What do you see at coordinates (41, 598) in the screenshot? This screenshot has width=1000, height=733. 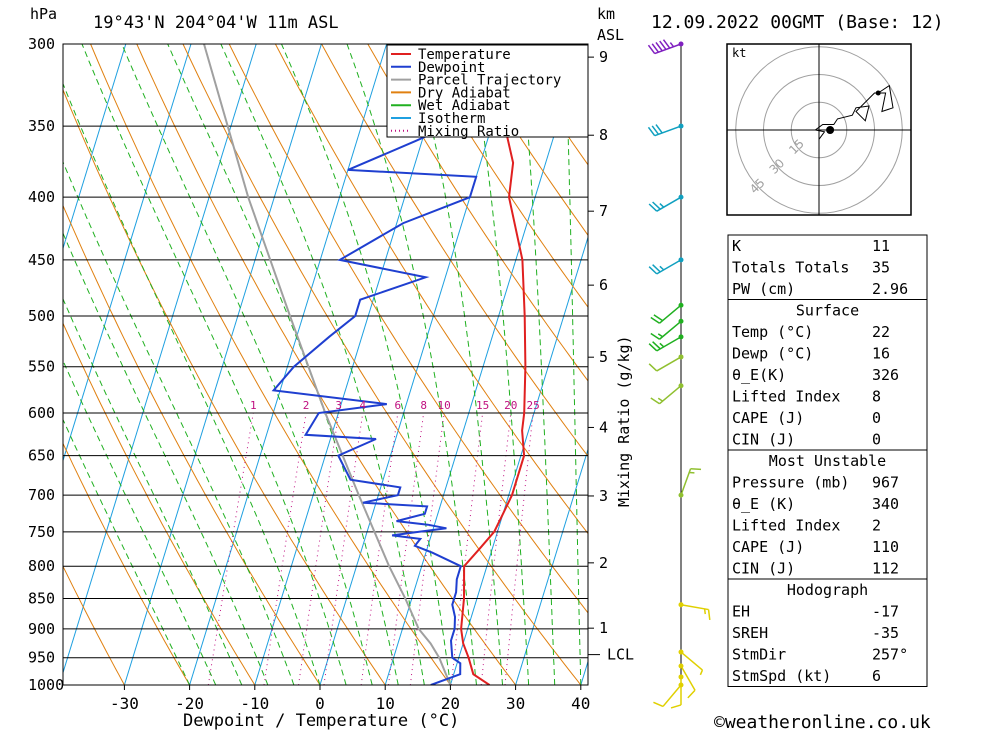 I see `pressure-tick-label: 850` at bounding box center [41, 598].